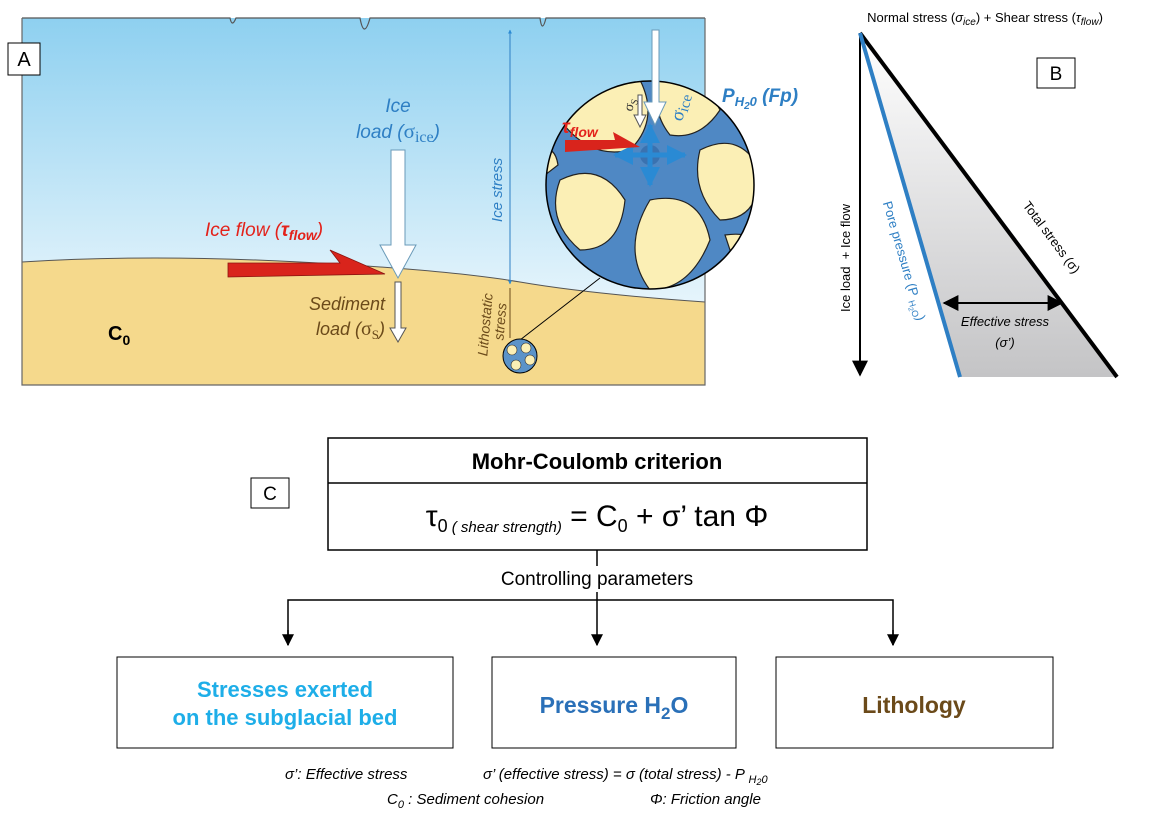 This screenshot has height=816, width=1161. Describe the element at coordinates (1005, 321) in the screenshot. I see `effective-stress-label: Effective stress` at that location.